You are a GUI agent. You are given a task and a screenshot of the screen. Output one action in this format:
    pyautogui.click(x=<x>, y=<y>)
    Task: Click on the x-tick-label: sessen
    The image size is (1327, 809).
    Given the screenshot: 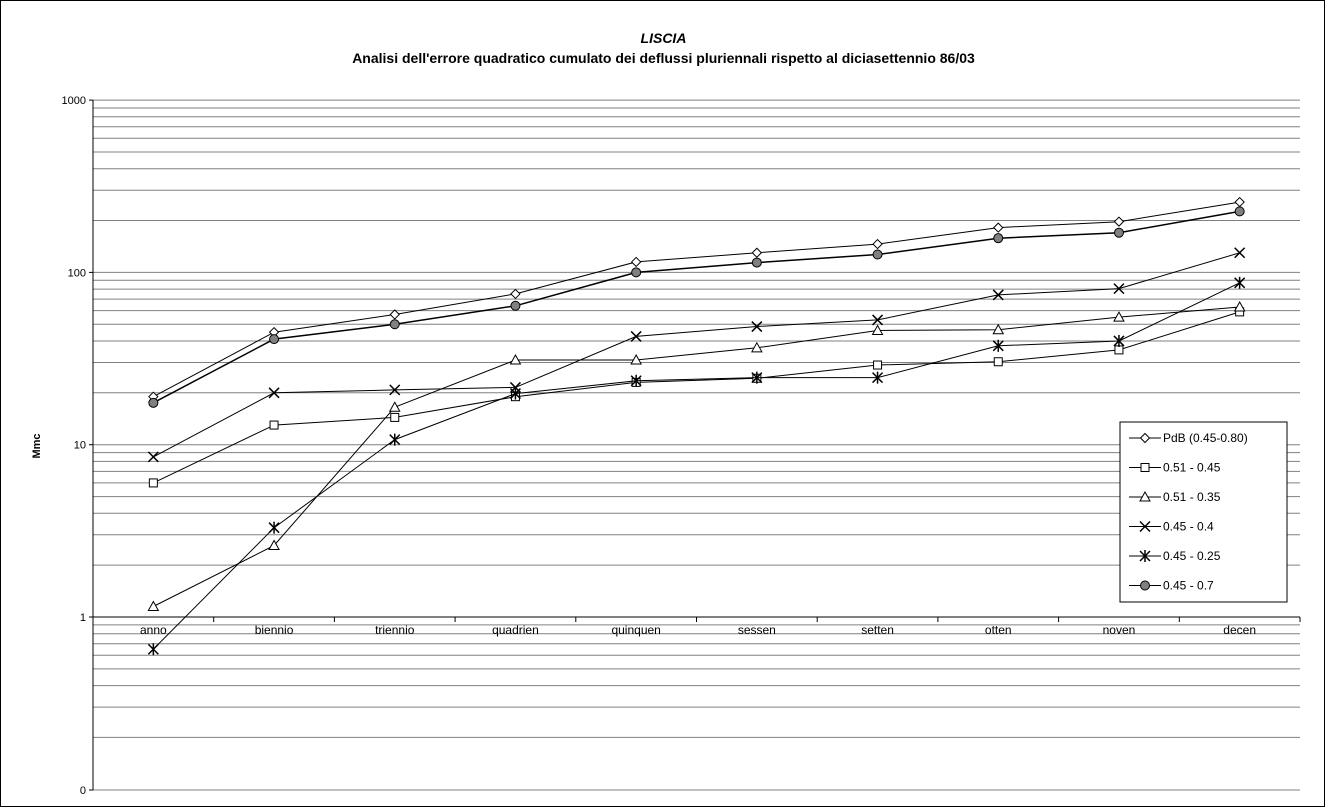 What is the action you would take?
    pyautogui.click(x=757, y=630)
    